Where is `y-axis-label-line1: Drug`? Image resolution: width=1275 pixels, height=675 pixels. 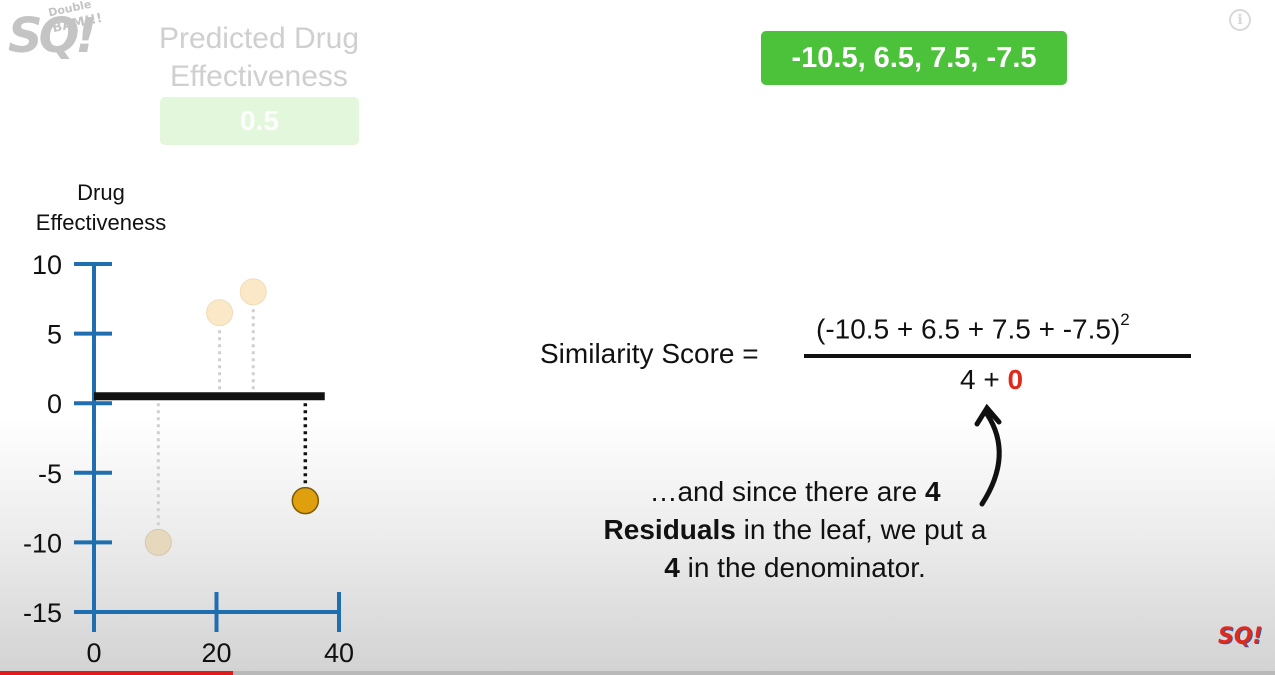
y-axis-label-line1: Drug is located at coordinates (101, 192).